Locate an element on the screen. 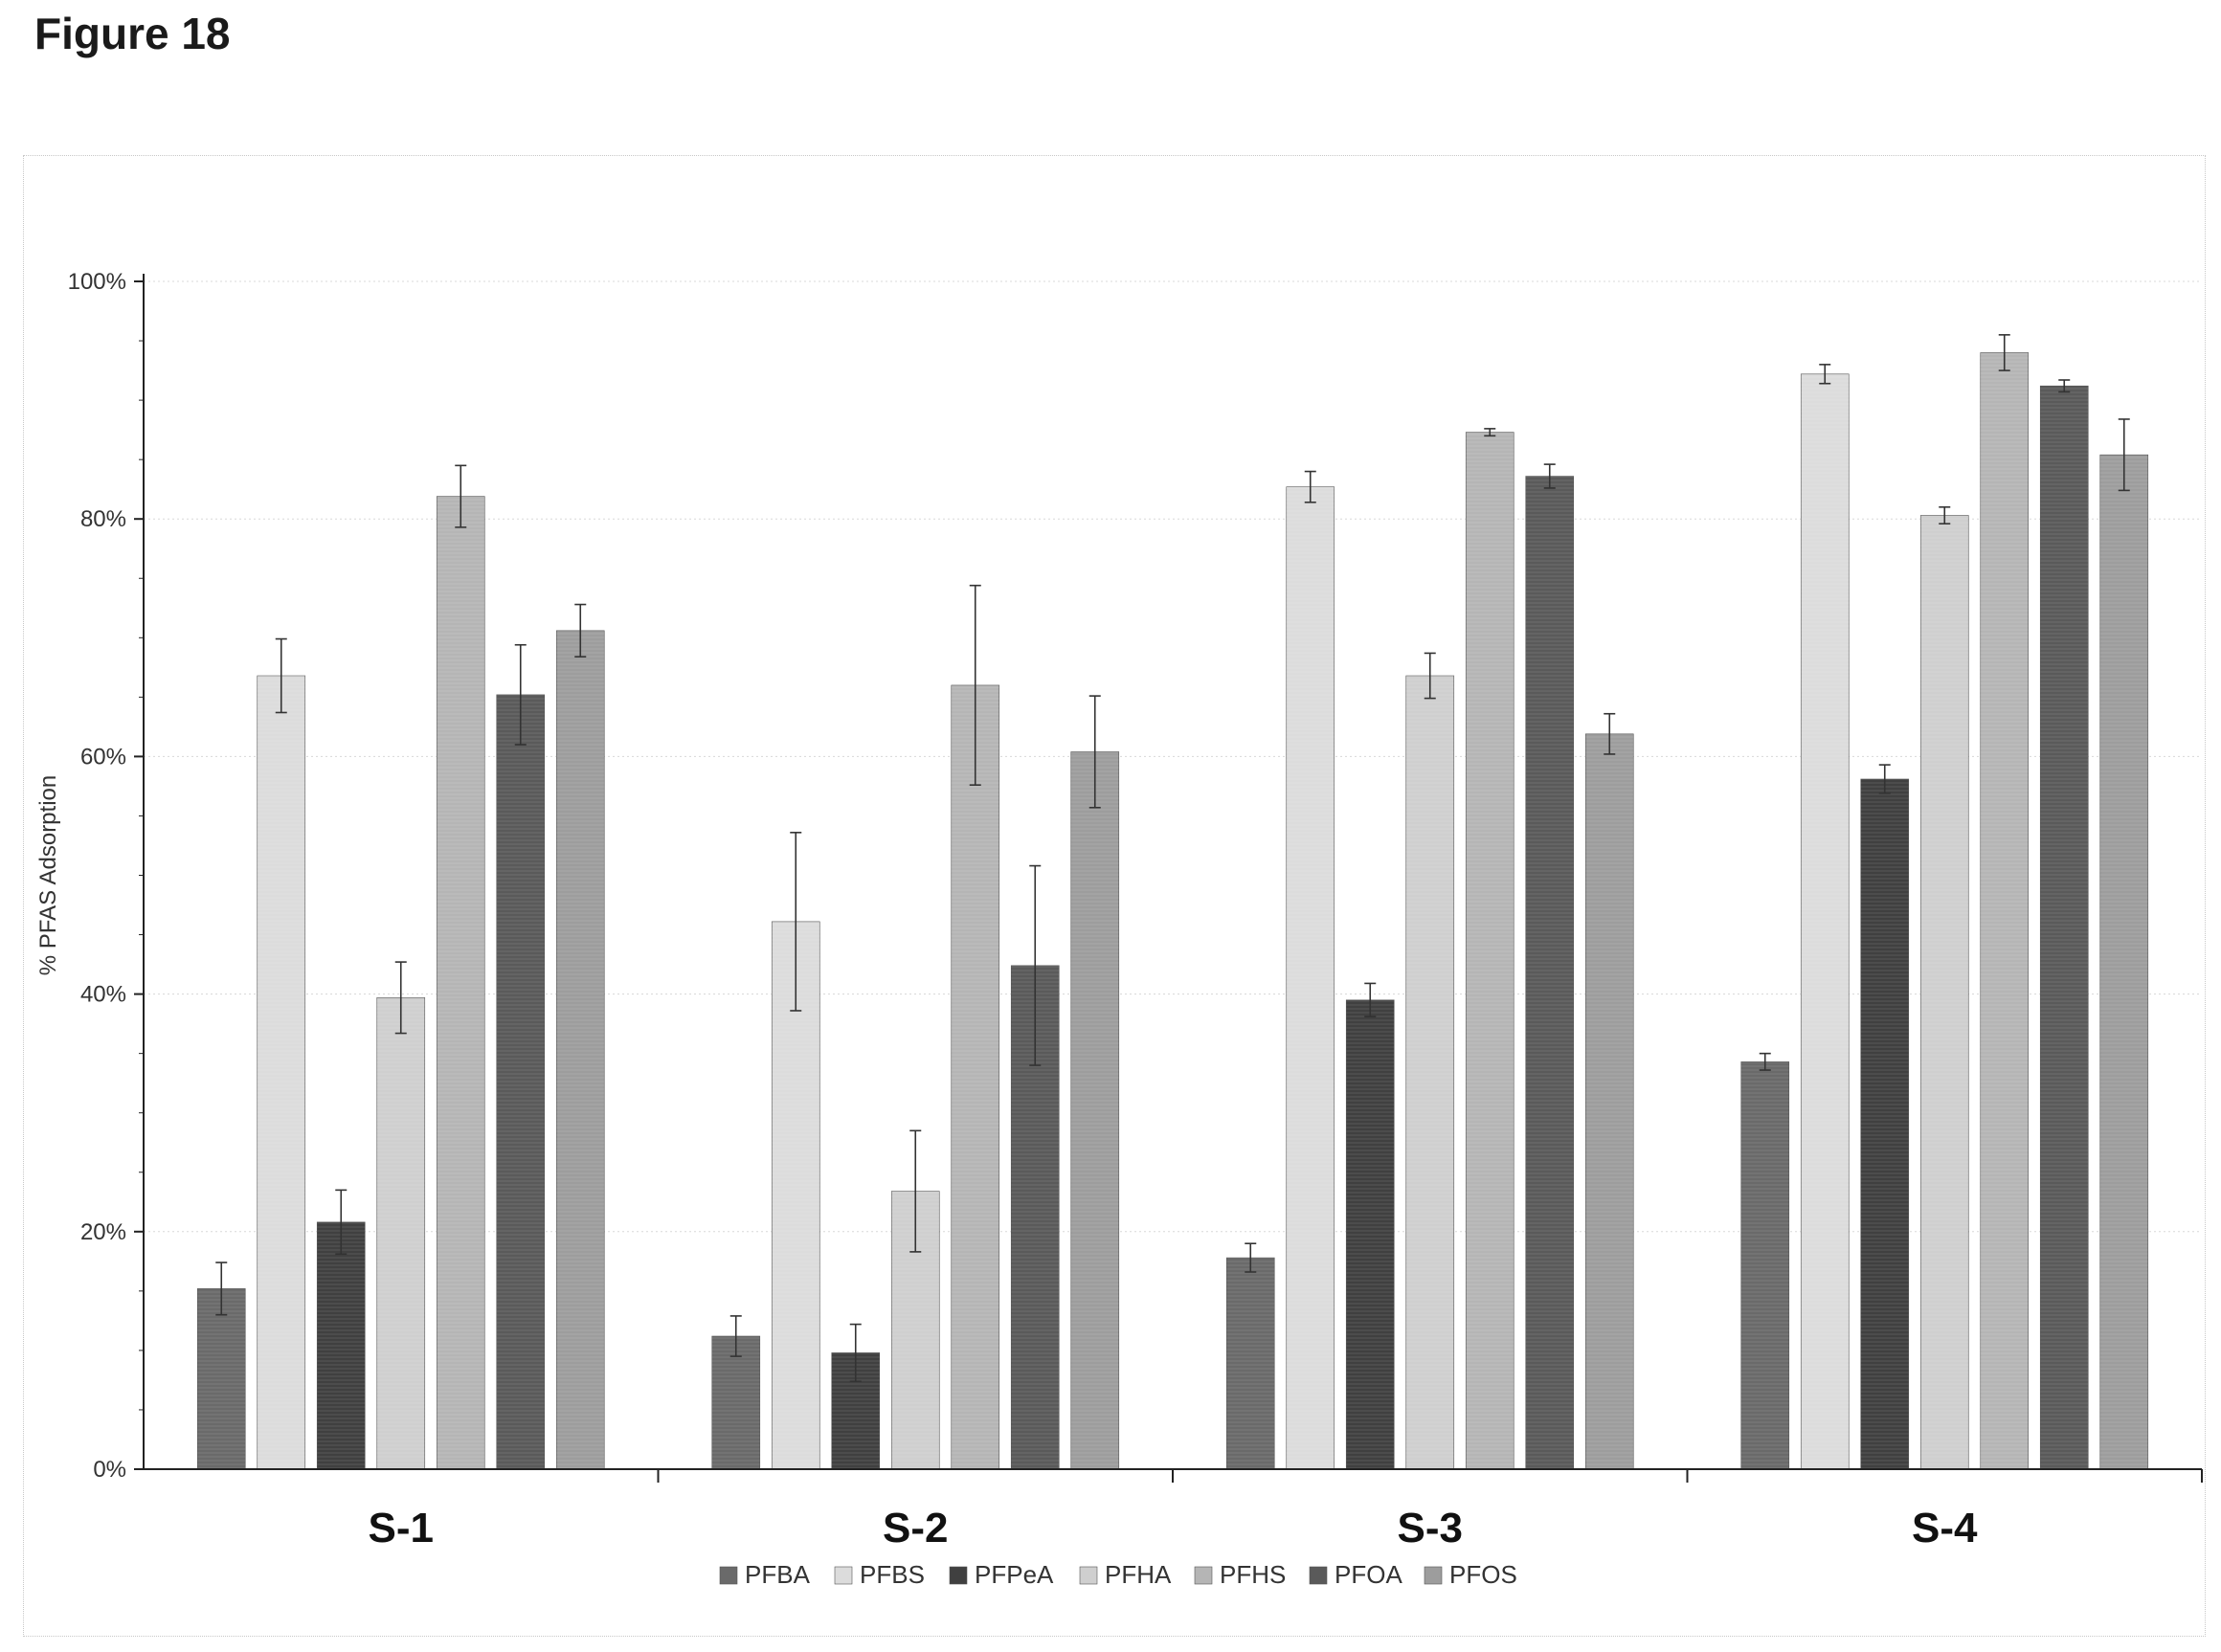 This screenshot has width=2221, height=1652. category-label: S-4 is located at coordinates (1945, 1528).